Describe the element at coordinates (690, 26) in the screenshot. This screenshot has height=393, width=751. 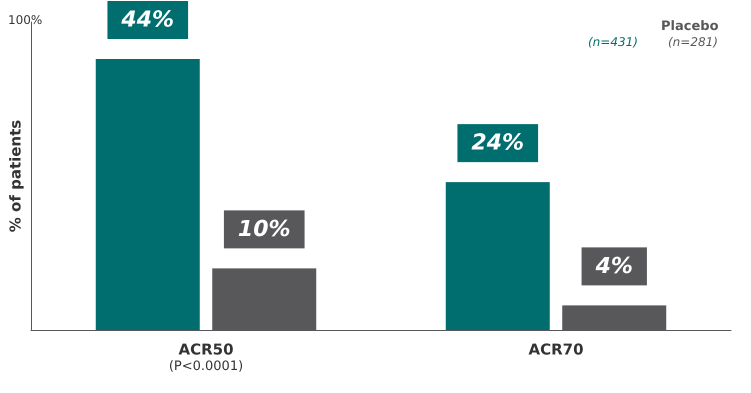
I see `text: Placebo` at that location.